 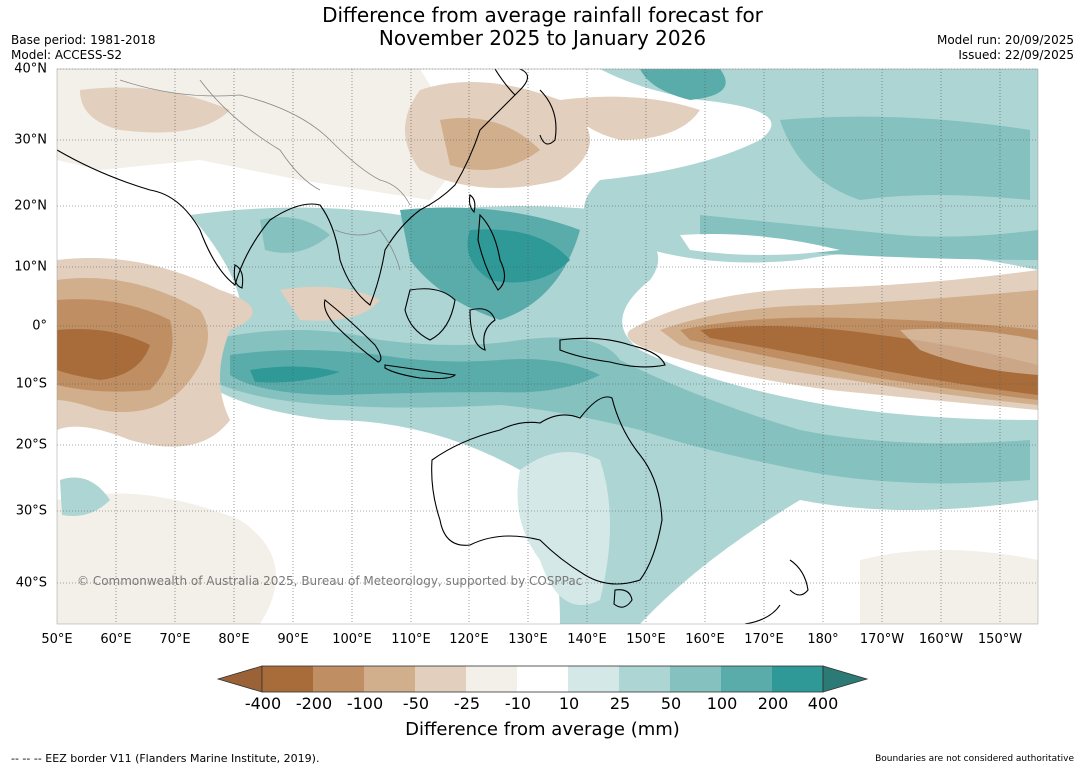 What do you see at coordinates (293, 639) in the screenshot?
I see `lon-label: 90°E` at bounding box center [293, 639].